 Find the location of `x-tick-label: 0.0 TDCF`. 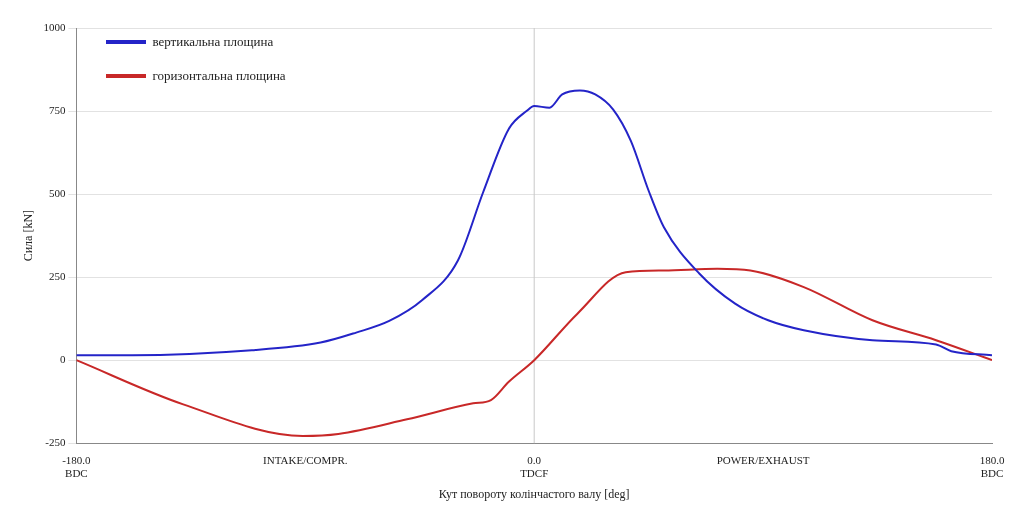

x-tick-label: 0.0 TDCF is located at coordinates (534, 466).